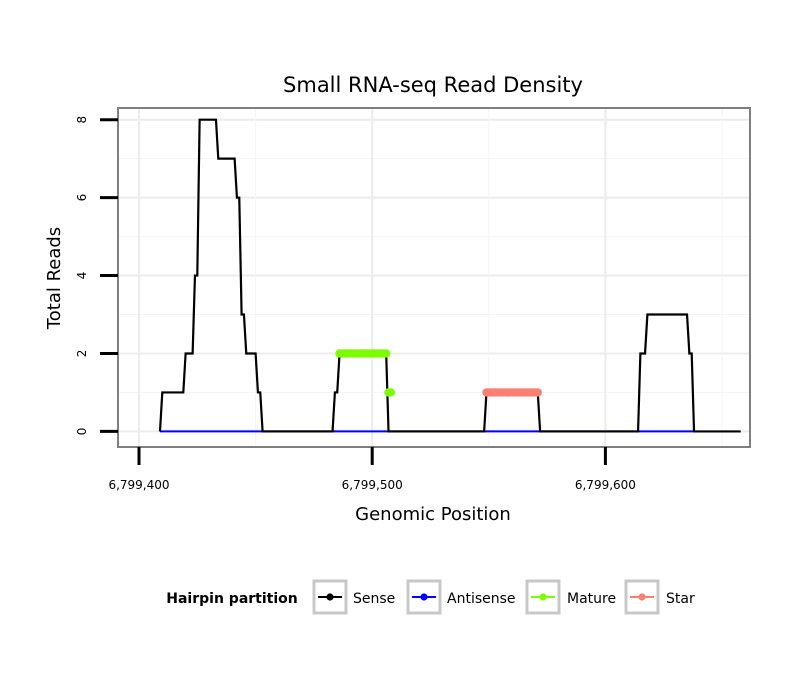 Image resolution: width=810 pixels, height=690 pixels. I want to click on x-tick-label: 6,799,400, so click(138, 485).